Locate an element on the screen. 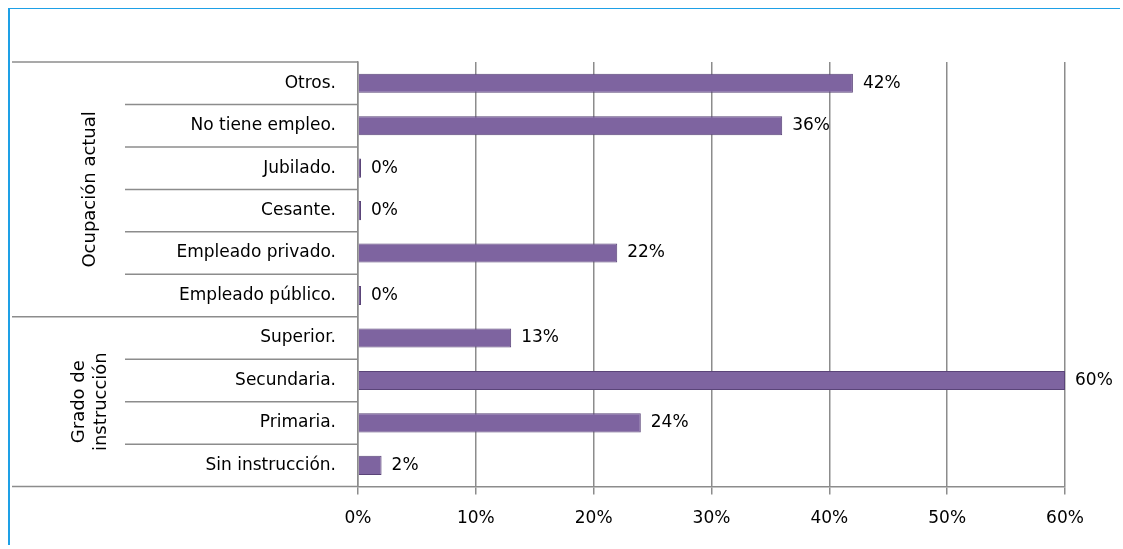 This screenshot has width=1123, height=549. y-tick-label: Sin instrucción. is located at coordinates (270, 463).